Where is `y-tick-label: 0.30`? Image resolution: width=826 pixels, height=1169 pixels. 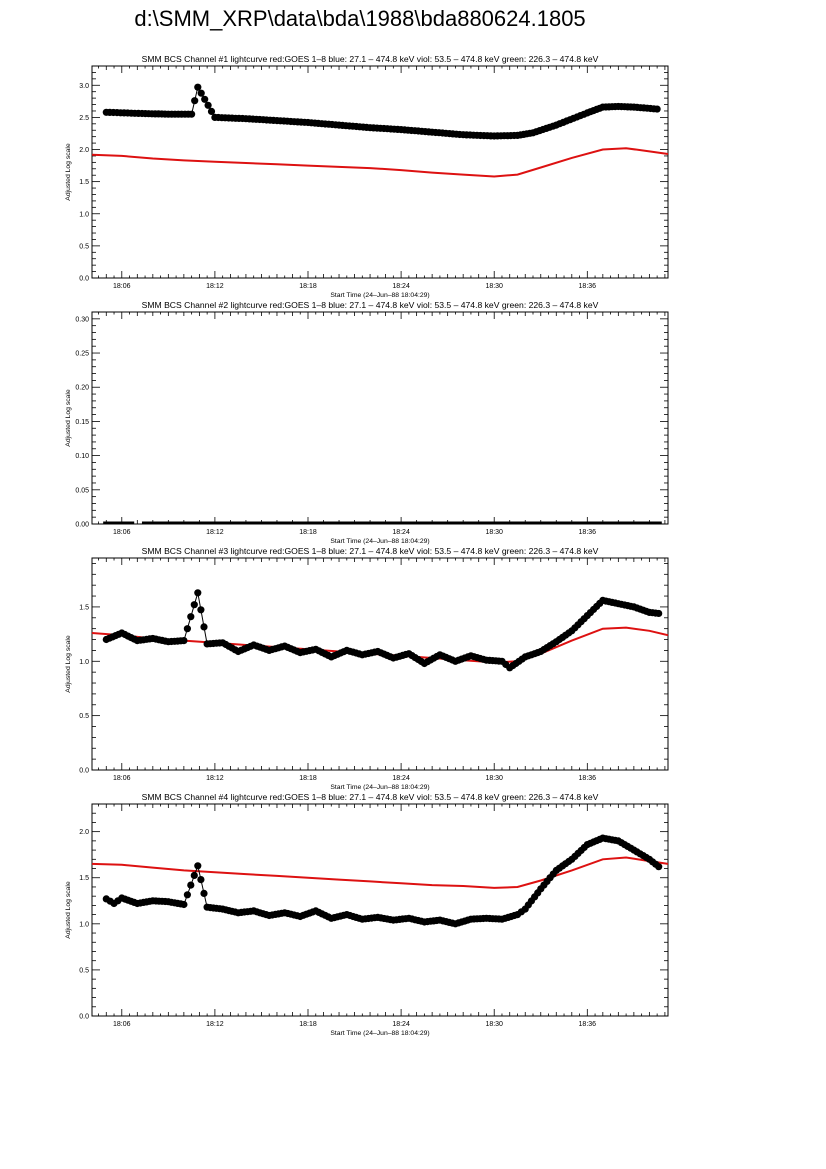
y-tick-label: 0.30 is located at coordinates (82, 319).